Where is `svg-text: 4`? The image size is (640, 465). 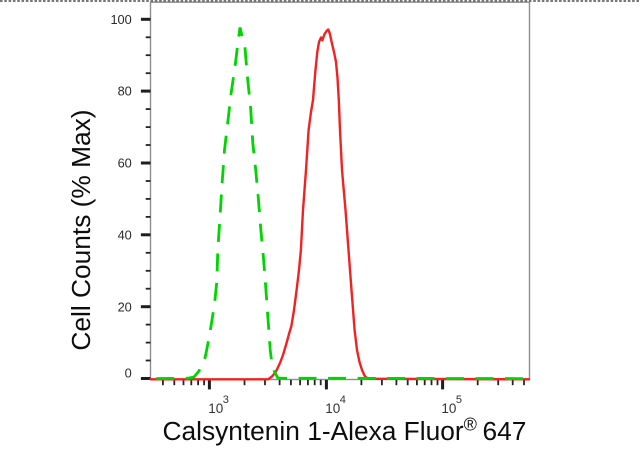
svg-text: 4 is located at coordinates (343, 400).